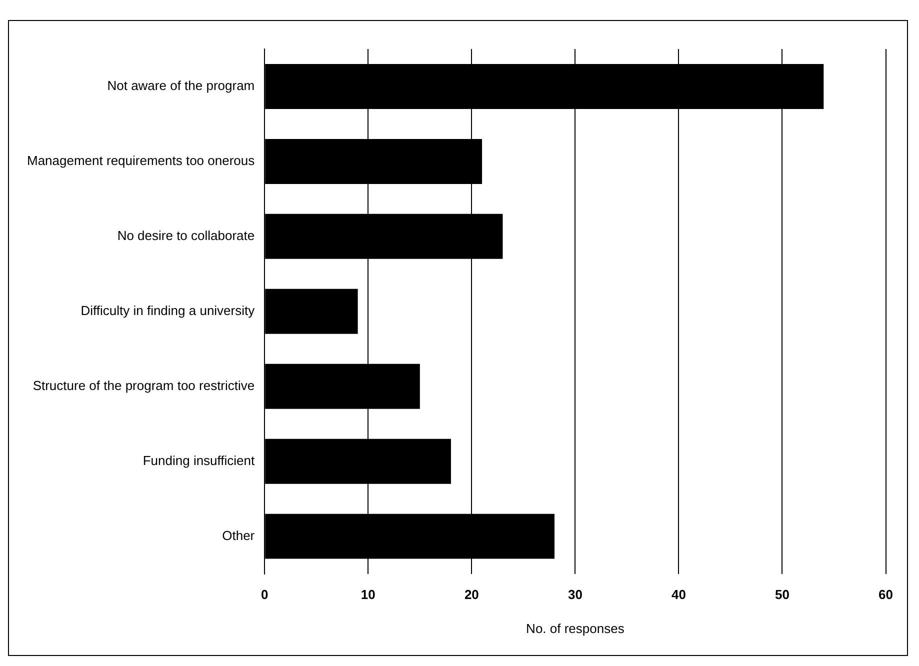 This screenshot has height=666, width=919. What do you see at coordinates (368, 594) in the screenshot?
I see `x-tick-label: 10` at bounding box center [368, 594].